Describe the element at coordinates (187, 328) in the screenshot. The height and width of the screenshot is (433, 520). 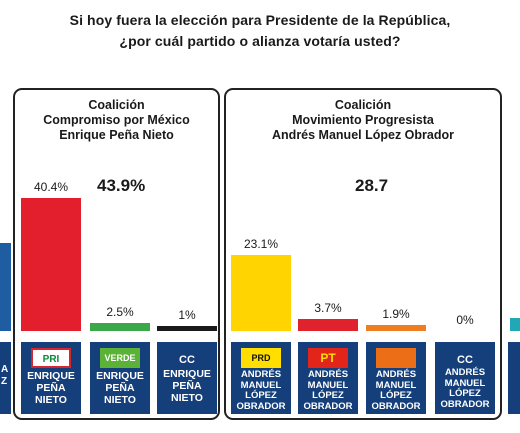
I see `bar-cc-pe-a-nieto` at that location.